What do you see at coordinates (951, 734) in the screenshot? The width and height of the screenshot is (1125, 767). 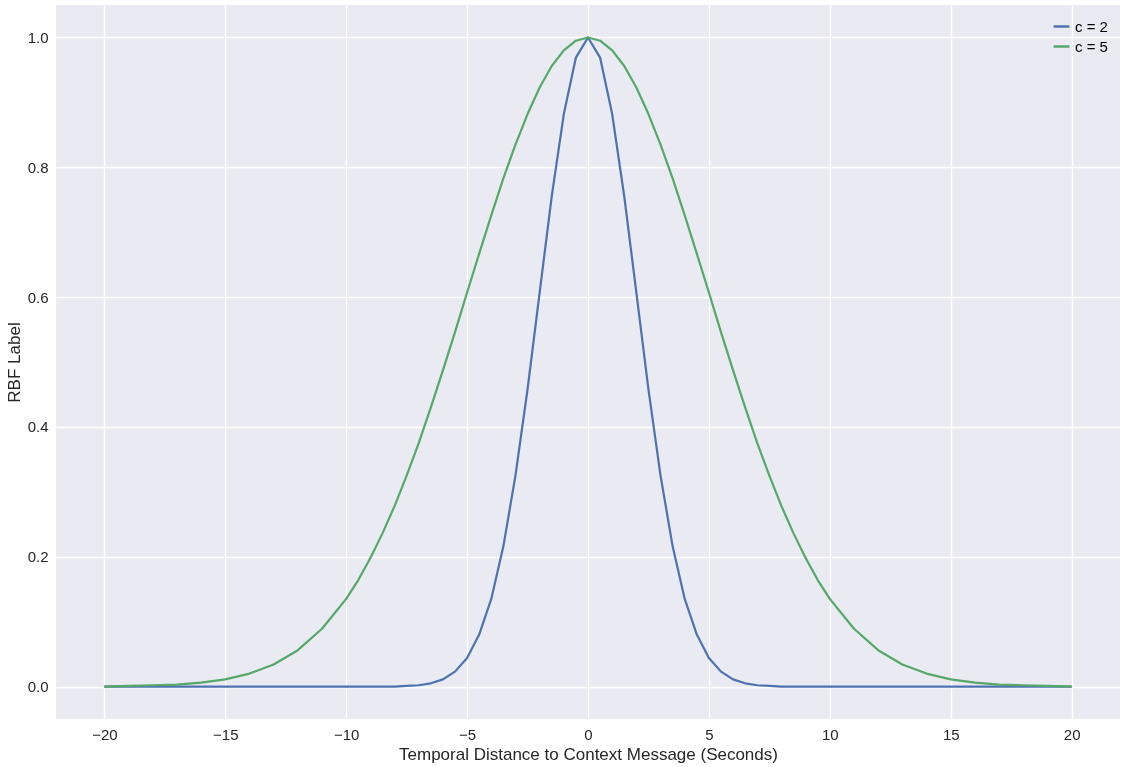 I see `x-tick-label: 15` at bounding box center [951, 734].